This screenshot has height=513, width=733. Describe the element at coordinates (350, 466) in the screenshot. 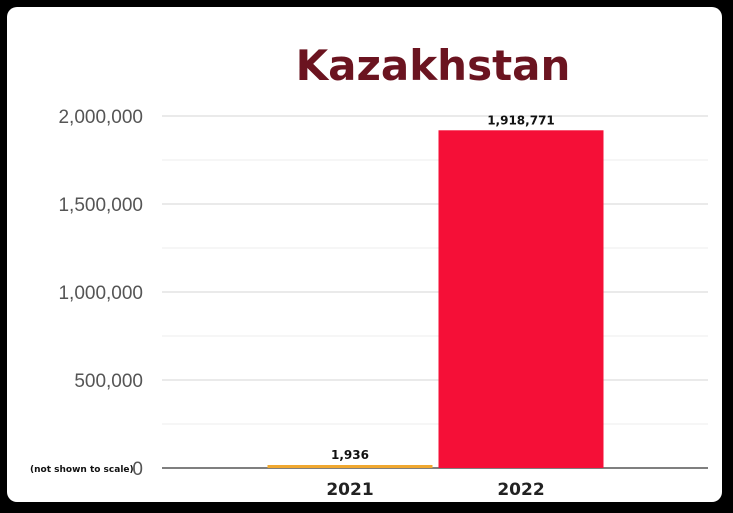

I see `bar-2021` at that location.